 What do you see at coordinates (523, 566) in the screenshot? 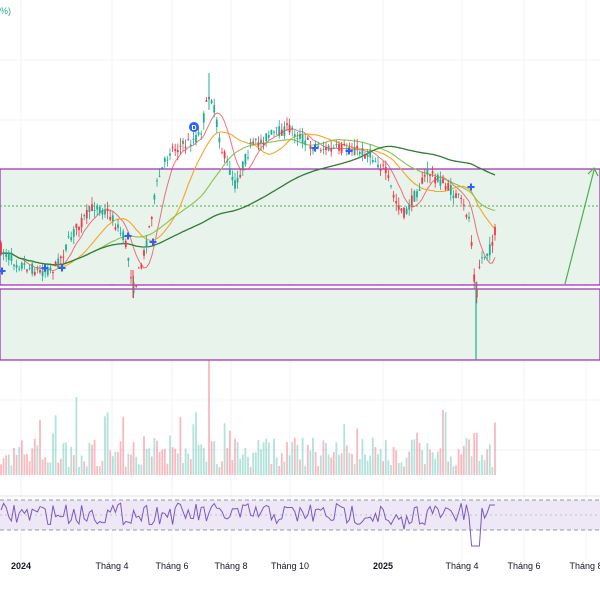
I see `x-axis-tick-label: Tháng 6` at bounding box center [523, 566].